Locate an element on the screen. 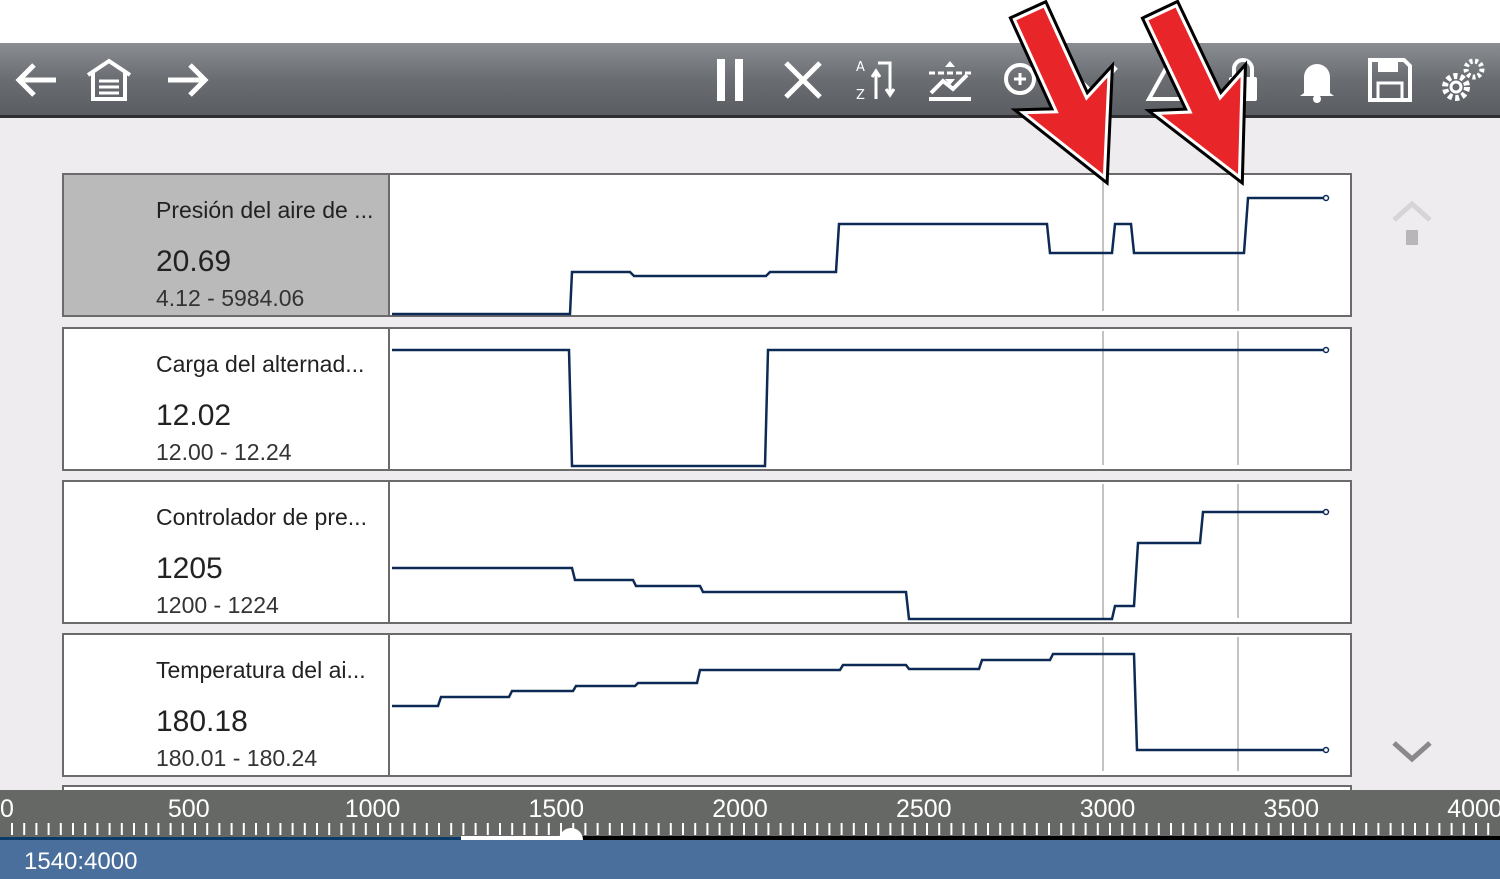 Image resolution: width=1500 pixels, height=879 pixels. ruler-label: 0 is located at coordinates (7, 809).